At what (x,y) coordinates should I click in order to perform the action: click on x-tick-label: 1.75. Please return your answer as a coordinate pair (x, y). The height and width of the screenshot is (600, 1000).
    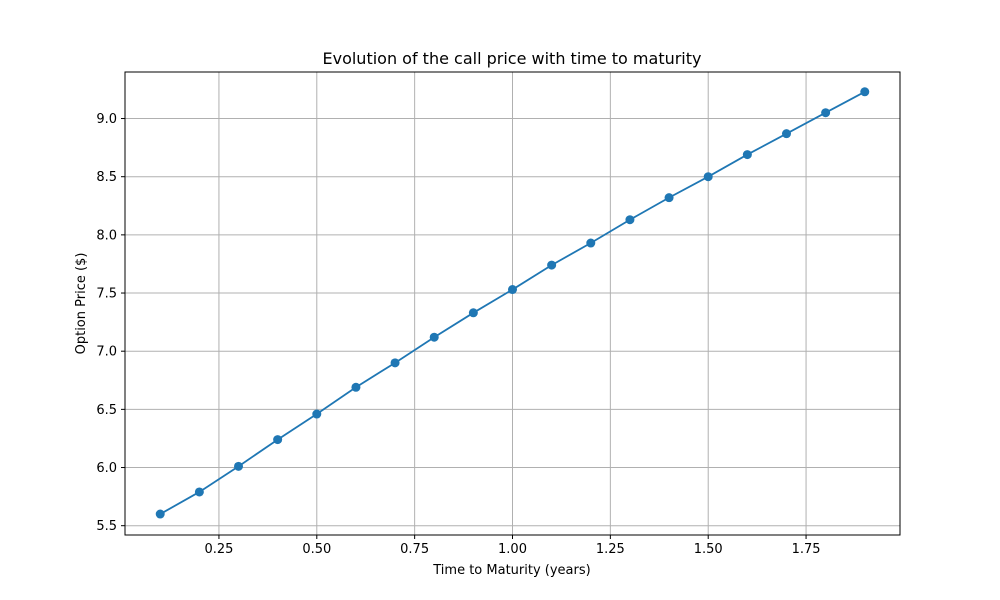
    Looking at the image, I should click on (806, 549).